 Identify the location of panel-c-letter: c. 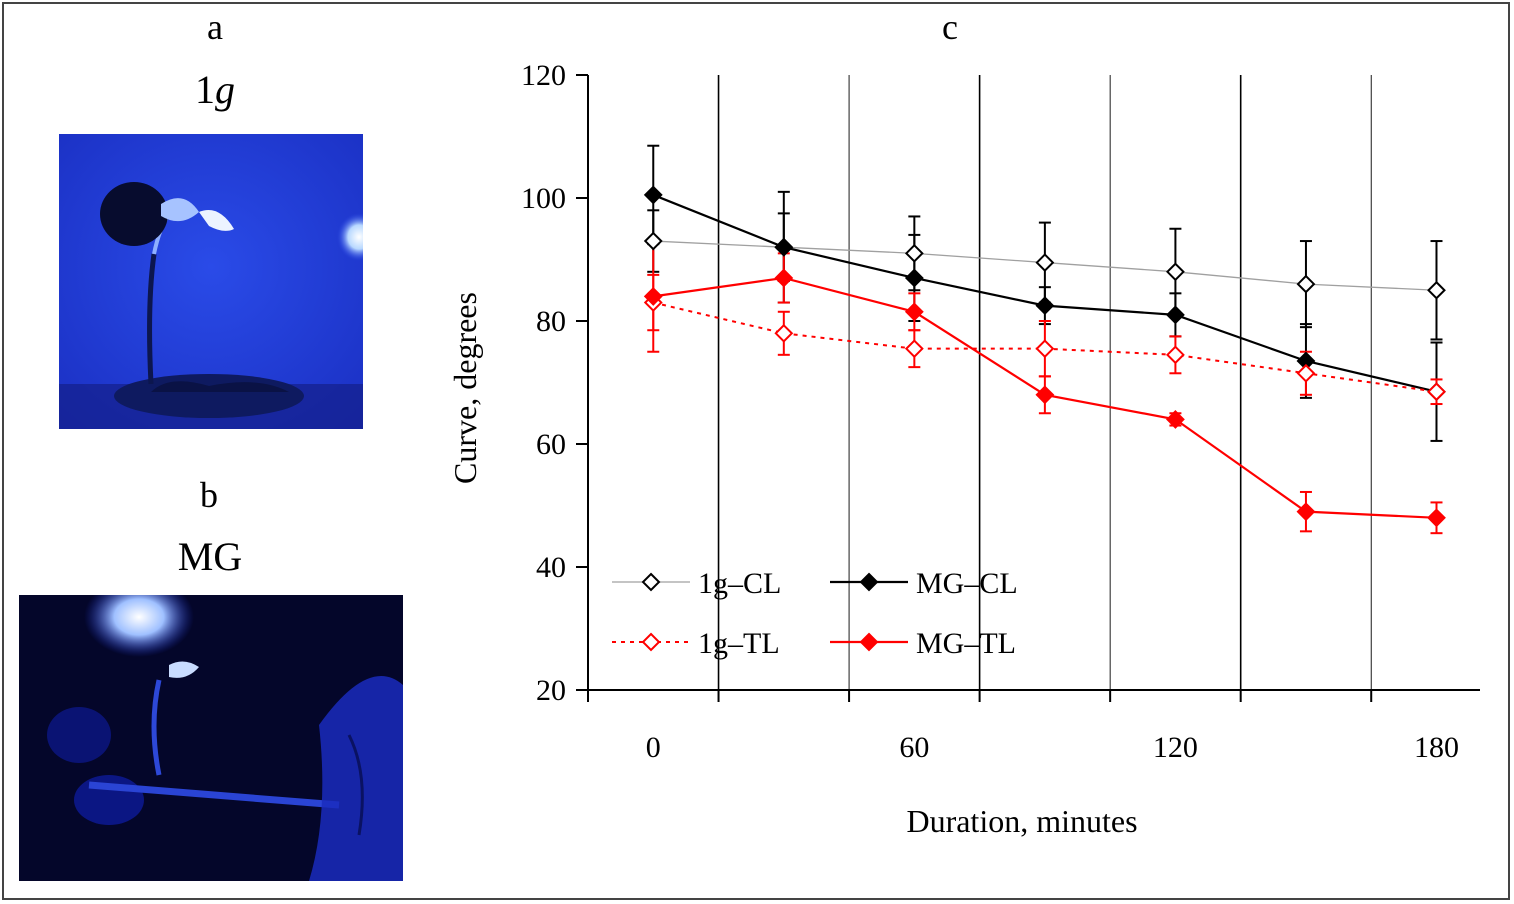
(950, 27).